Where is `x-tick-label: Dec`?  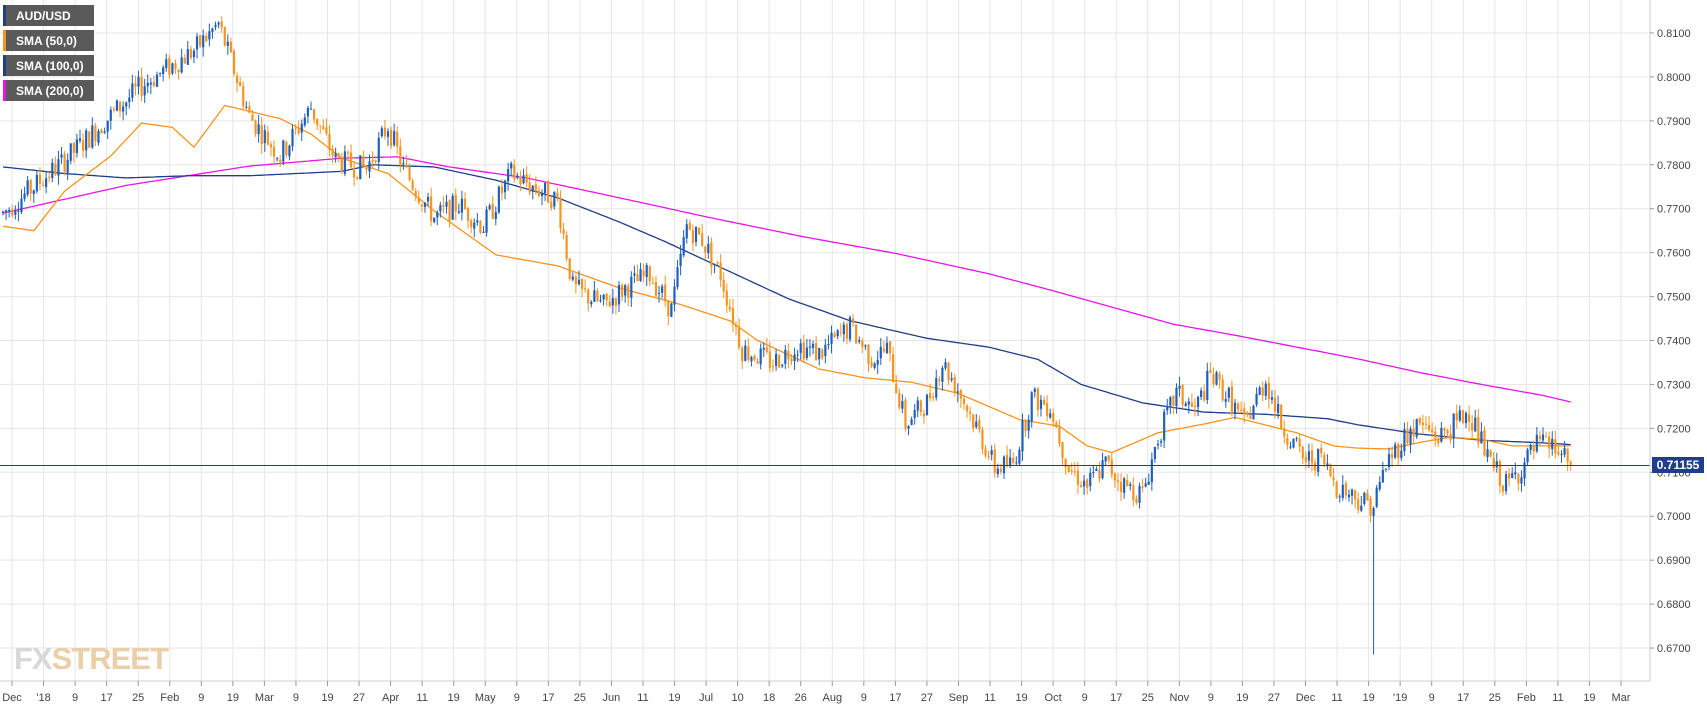 x-tick-label: Dec is located at coordinates (1306, 698).